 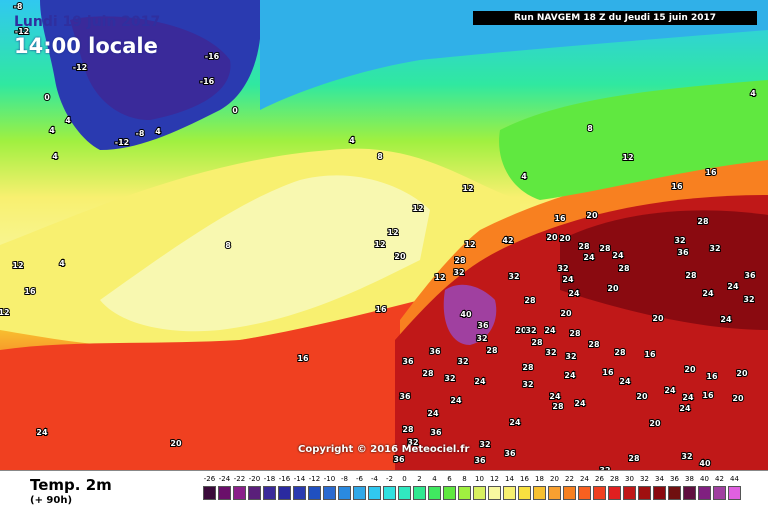 What do you see at coordinates (265, 253) in the screenshot?
I see `atlantic-pale-band` at bounding box center [265, 253].